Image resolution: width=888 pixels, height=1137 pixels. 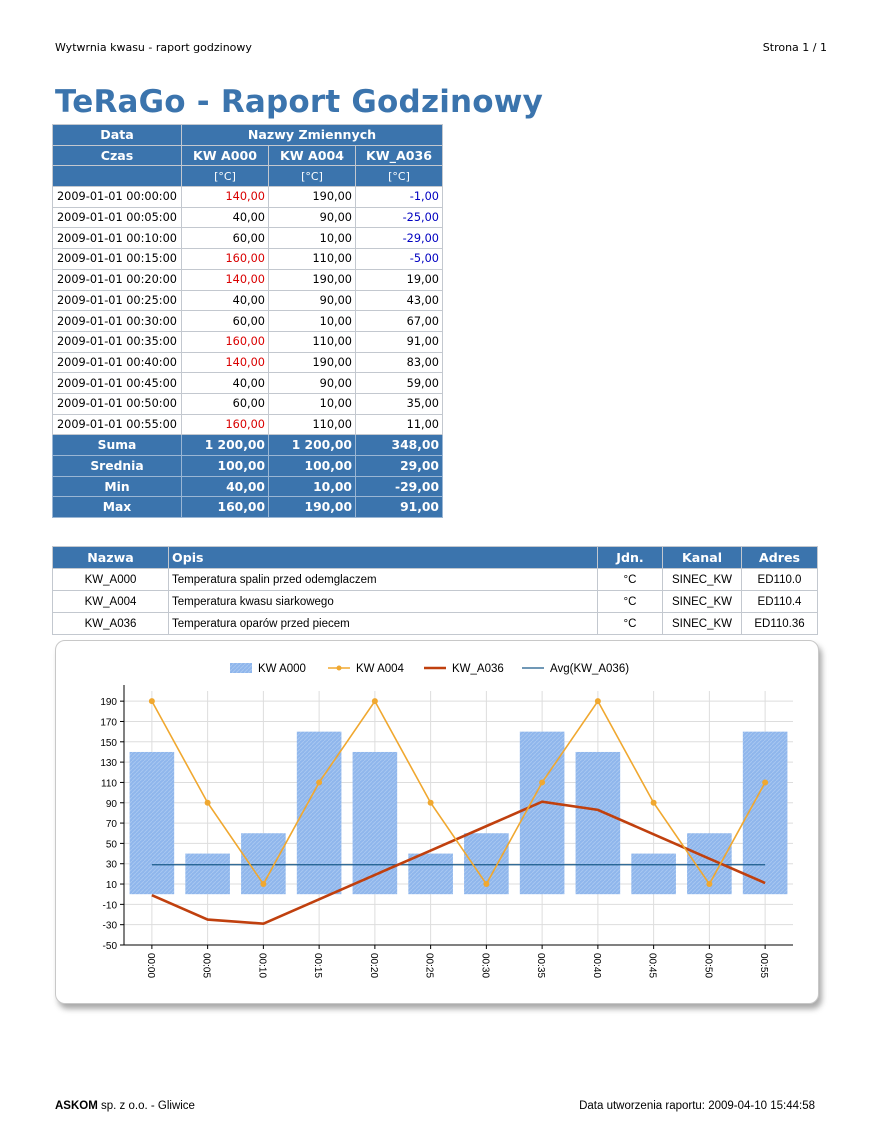 I want to click on y-tick-label: -10, so click(x=110, y=905).